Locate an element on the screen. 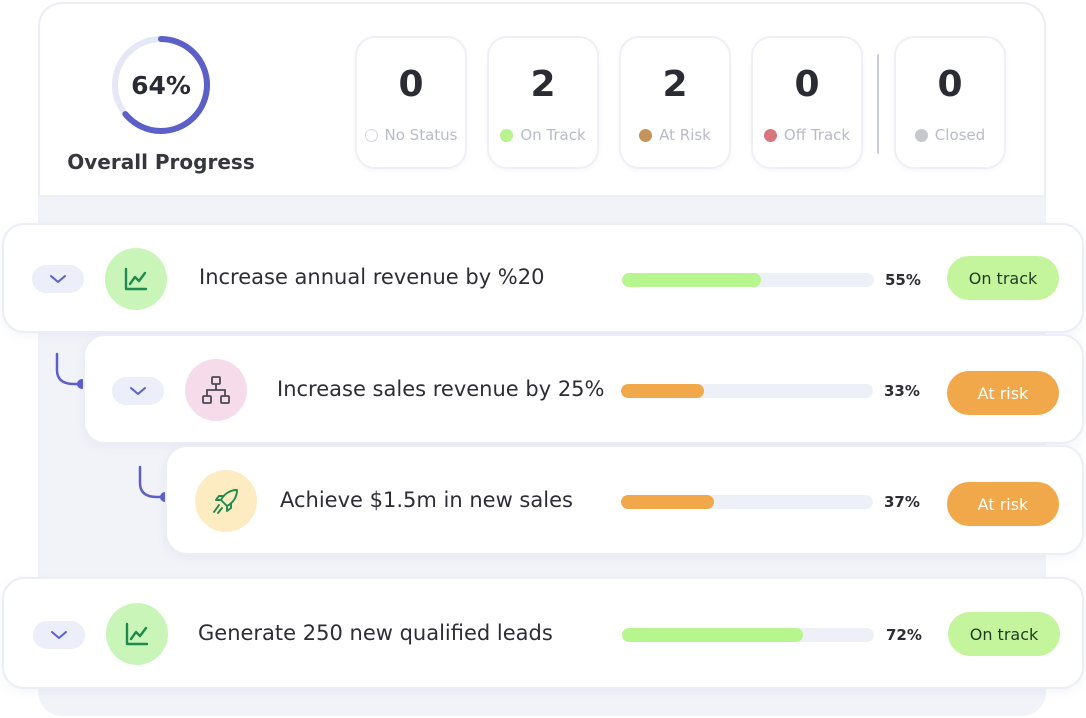  overall-progress-label: Overall Progress is located at coordinates (161, 162).